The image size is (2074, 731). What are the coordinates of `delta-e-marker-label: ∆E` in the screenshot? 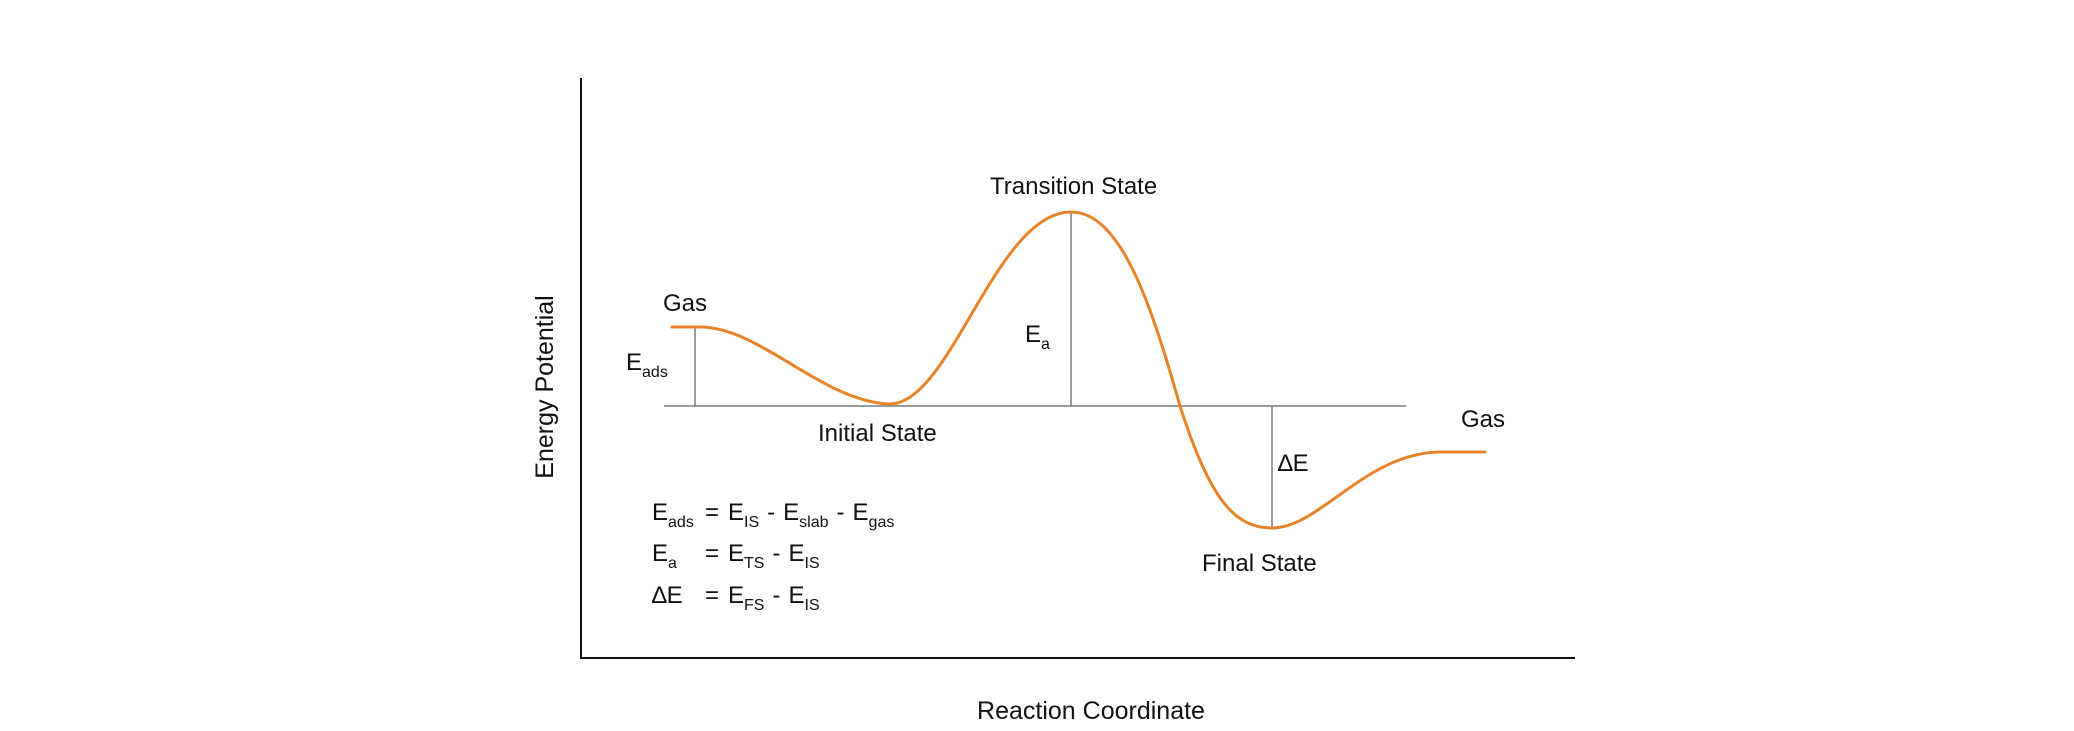 It's located at (1293, 463).